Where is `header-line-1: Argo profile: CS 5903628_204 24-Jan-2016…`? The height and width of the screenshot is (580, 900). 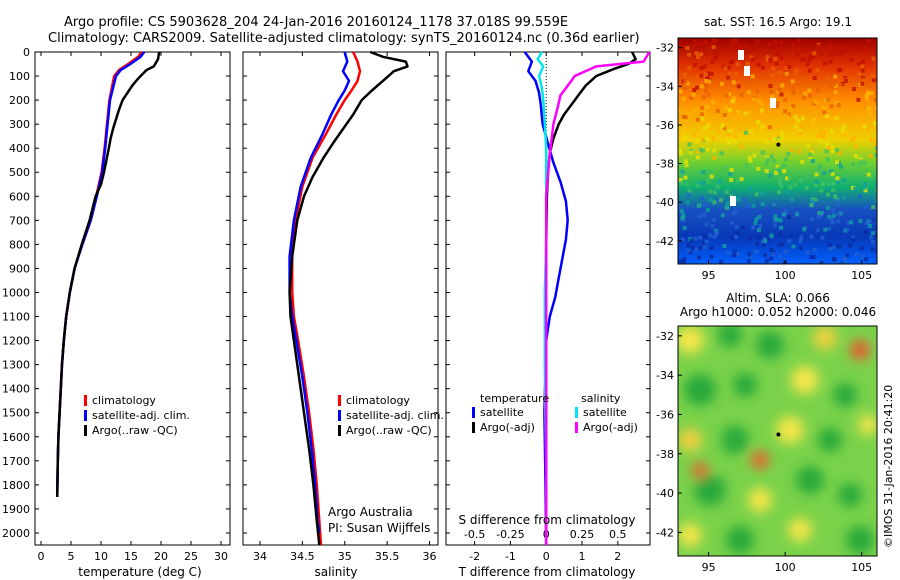 header-line-1: Argo profile: CS 5903628_204 24-Jan-2016… is located at coordinates (316, 22).